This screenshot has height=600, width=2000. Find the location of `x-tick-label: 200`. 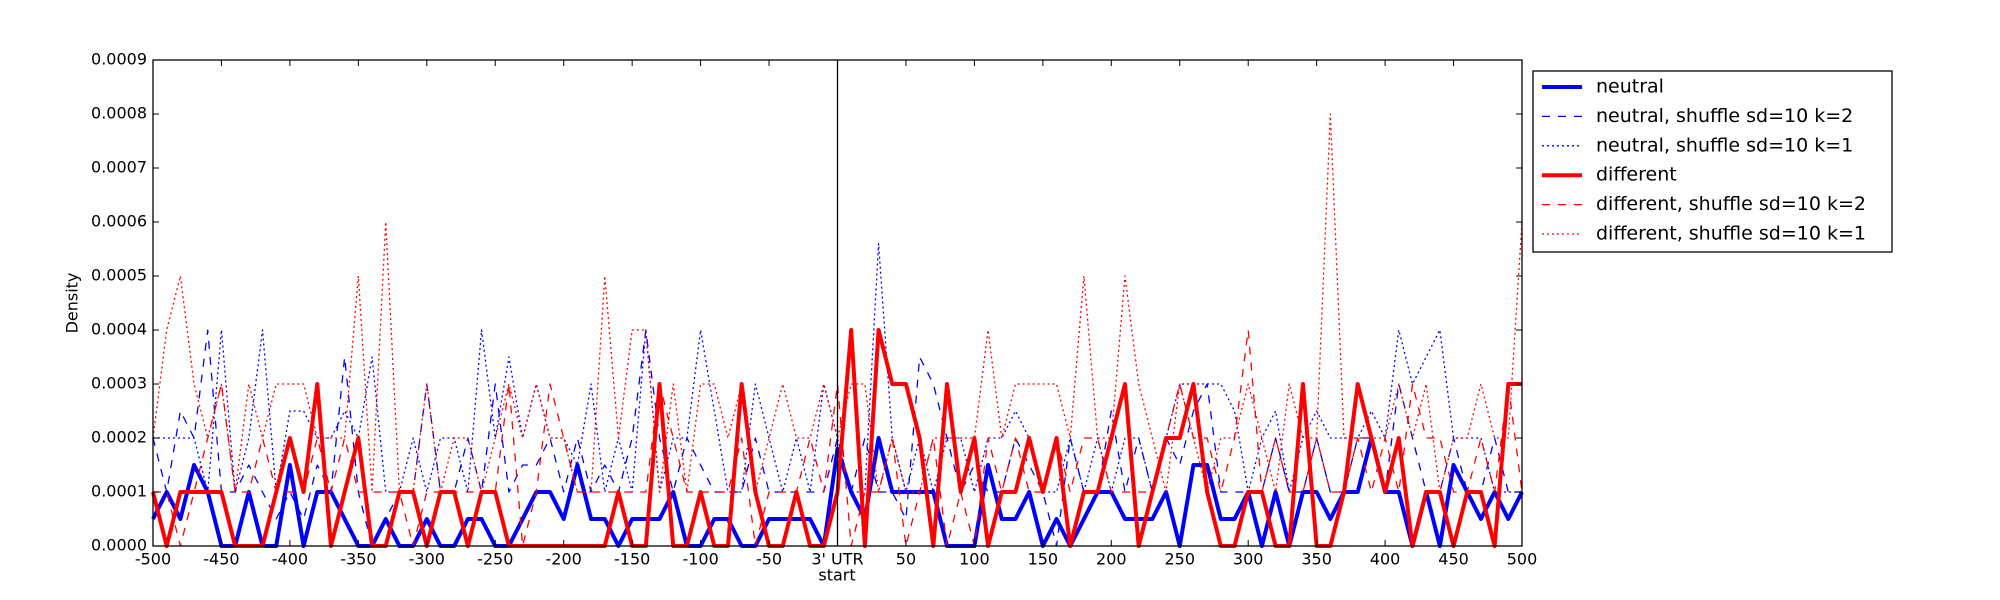

x-tick-label: 200 is located at coordinates (1111, 559).